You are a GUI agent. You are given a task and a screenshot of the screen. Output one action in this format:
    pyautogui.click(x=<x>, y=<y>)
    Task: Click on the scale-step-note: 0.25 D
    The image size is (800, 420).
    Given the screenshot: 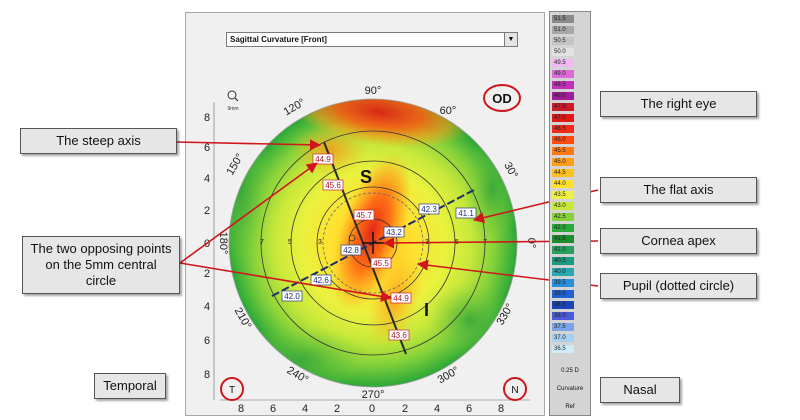 What is the action you would take?
    pyautogui.click(x=570, y=371)
    